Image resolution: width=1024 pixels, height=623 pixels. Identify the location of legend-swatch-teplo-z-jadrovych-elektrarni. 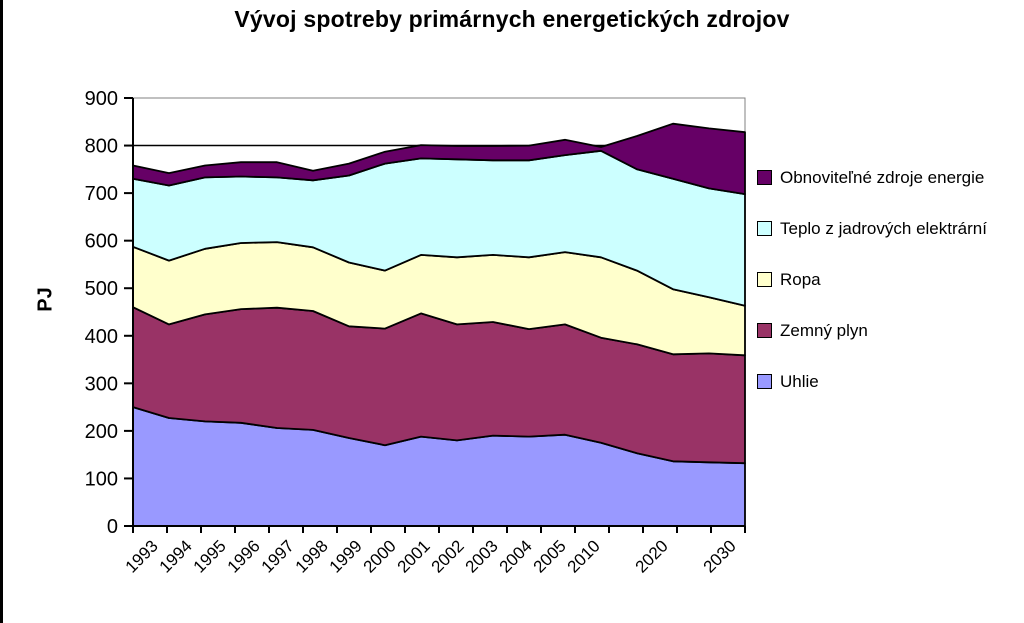
(764, 228).